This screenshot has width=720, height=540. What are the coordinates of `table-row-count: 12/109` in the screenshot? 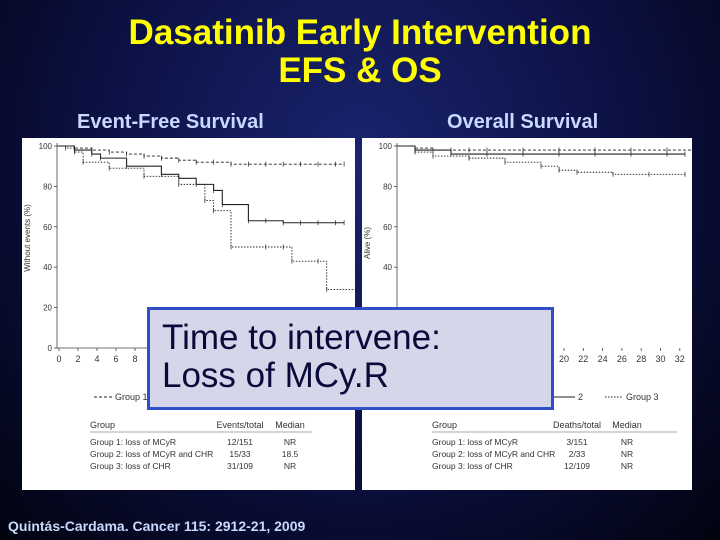 It's located at (577, 466).